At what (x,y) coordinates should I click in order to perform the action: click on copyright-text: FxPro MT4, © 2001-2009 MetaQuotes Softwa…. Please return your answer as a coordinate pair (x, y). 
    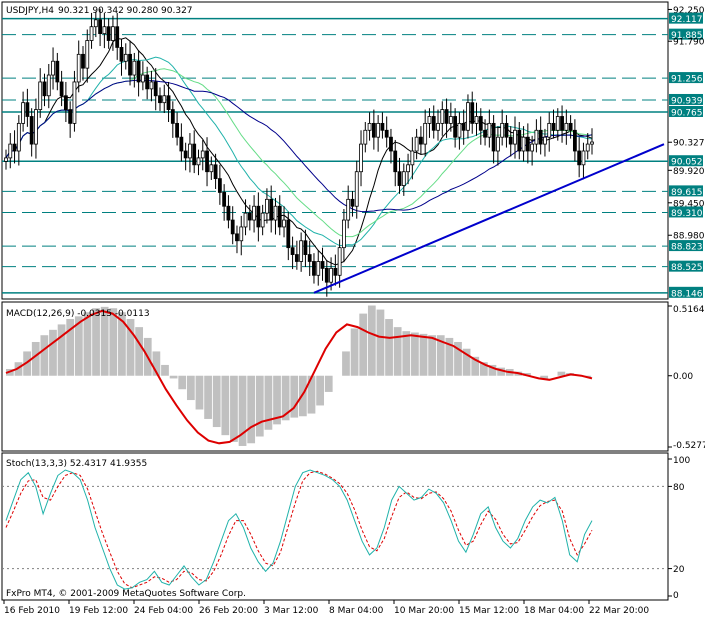
    Looking at the image, I should click on (126, 594).